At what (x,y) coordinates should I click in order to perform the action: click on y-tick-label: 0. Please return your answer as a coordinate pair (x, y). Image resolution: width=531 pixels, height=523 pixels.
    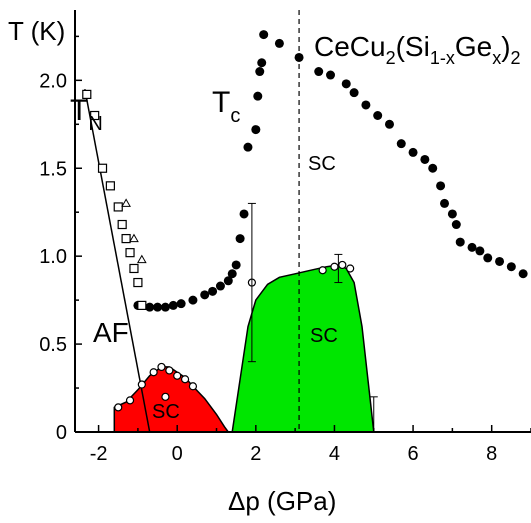
    Looking at the image, I should click on (61, 433).